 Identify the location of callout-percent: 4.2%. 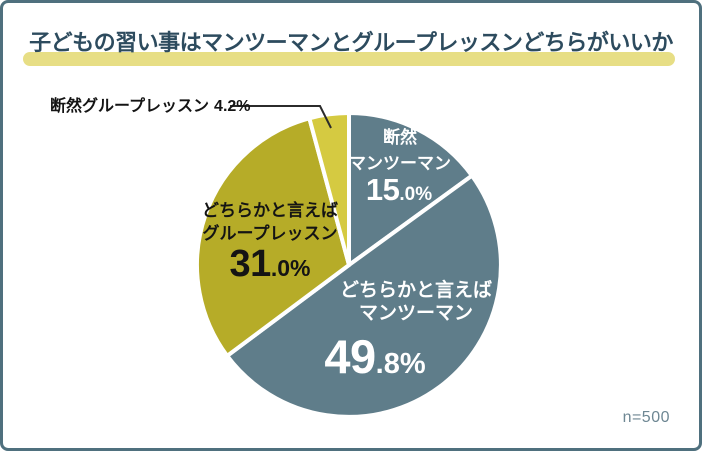
(232, 106).